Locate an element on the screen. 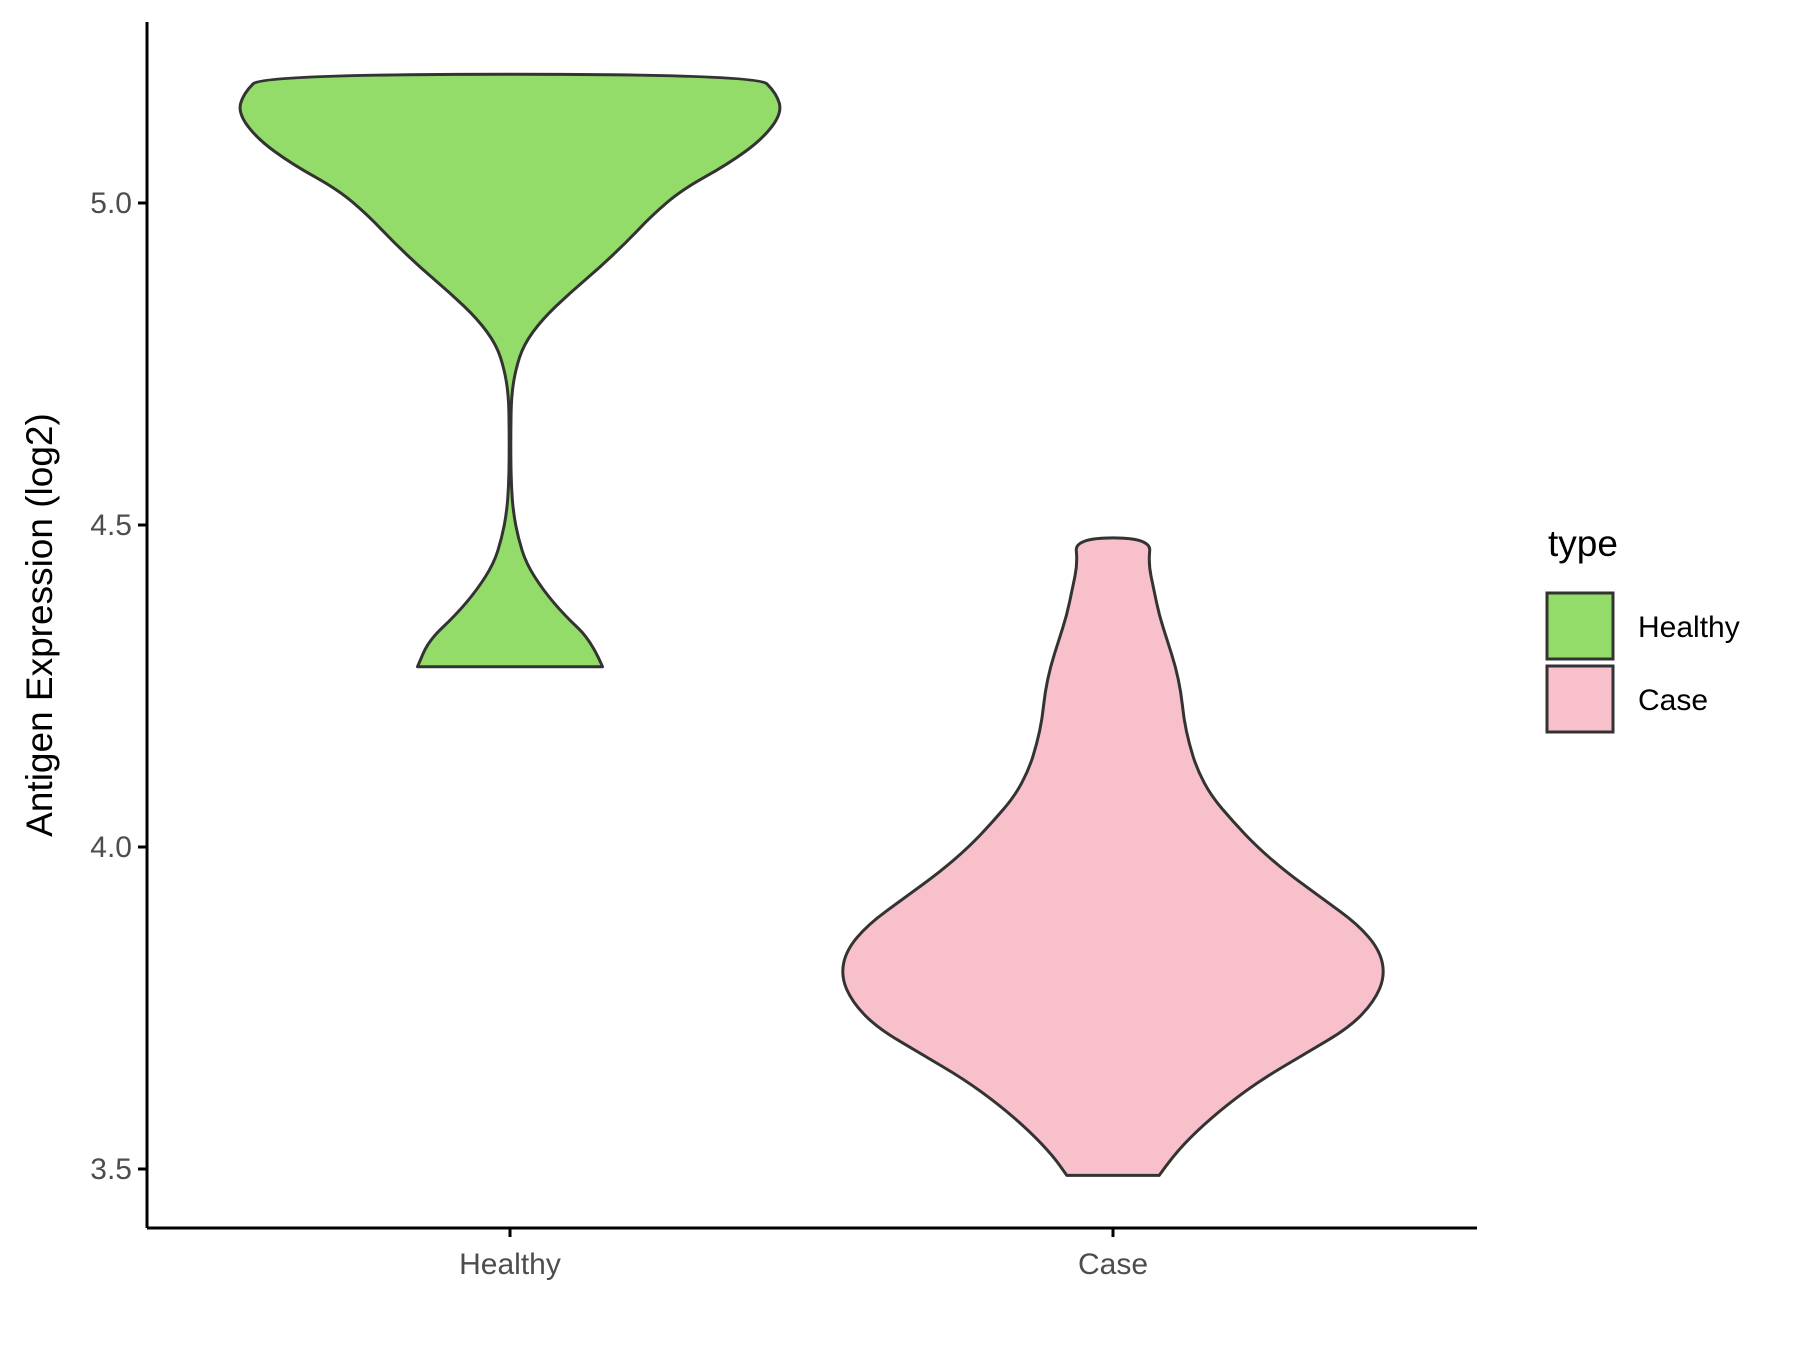 The width and height of the screenshot is (1800, 1350). y-ticks: 3.5 4.0 4.5 5.0 is located at coordinates (118, 686).